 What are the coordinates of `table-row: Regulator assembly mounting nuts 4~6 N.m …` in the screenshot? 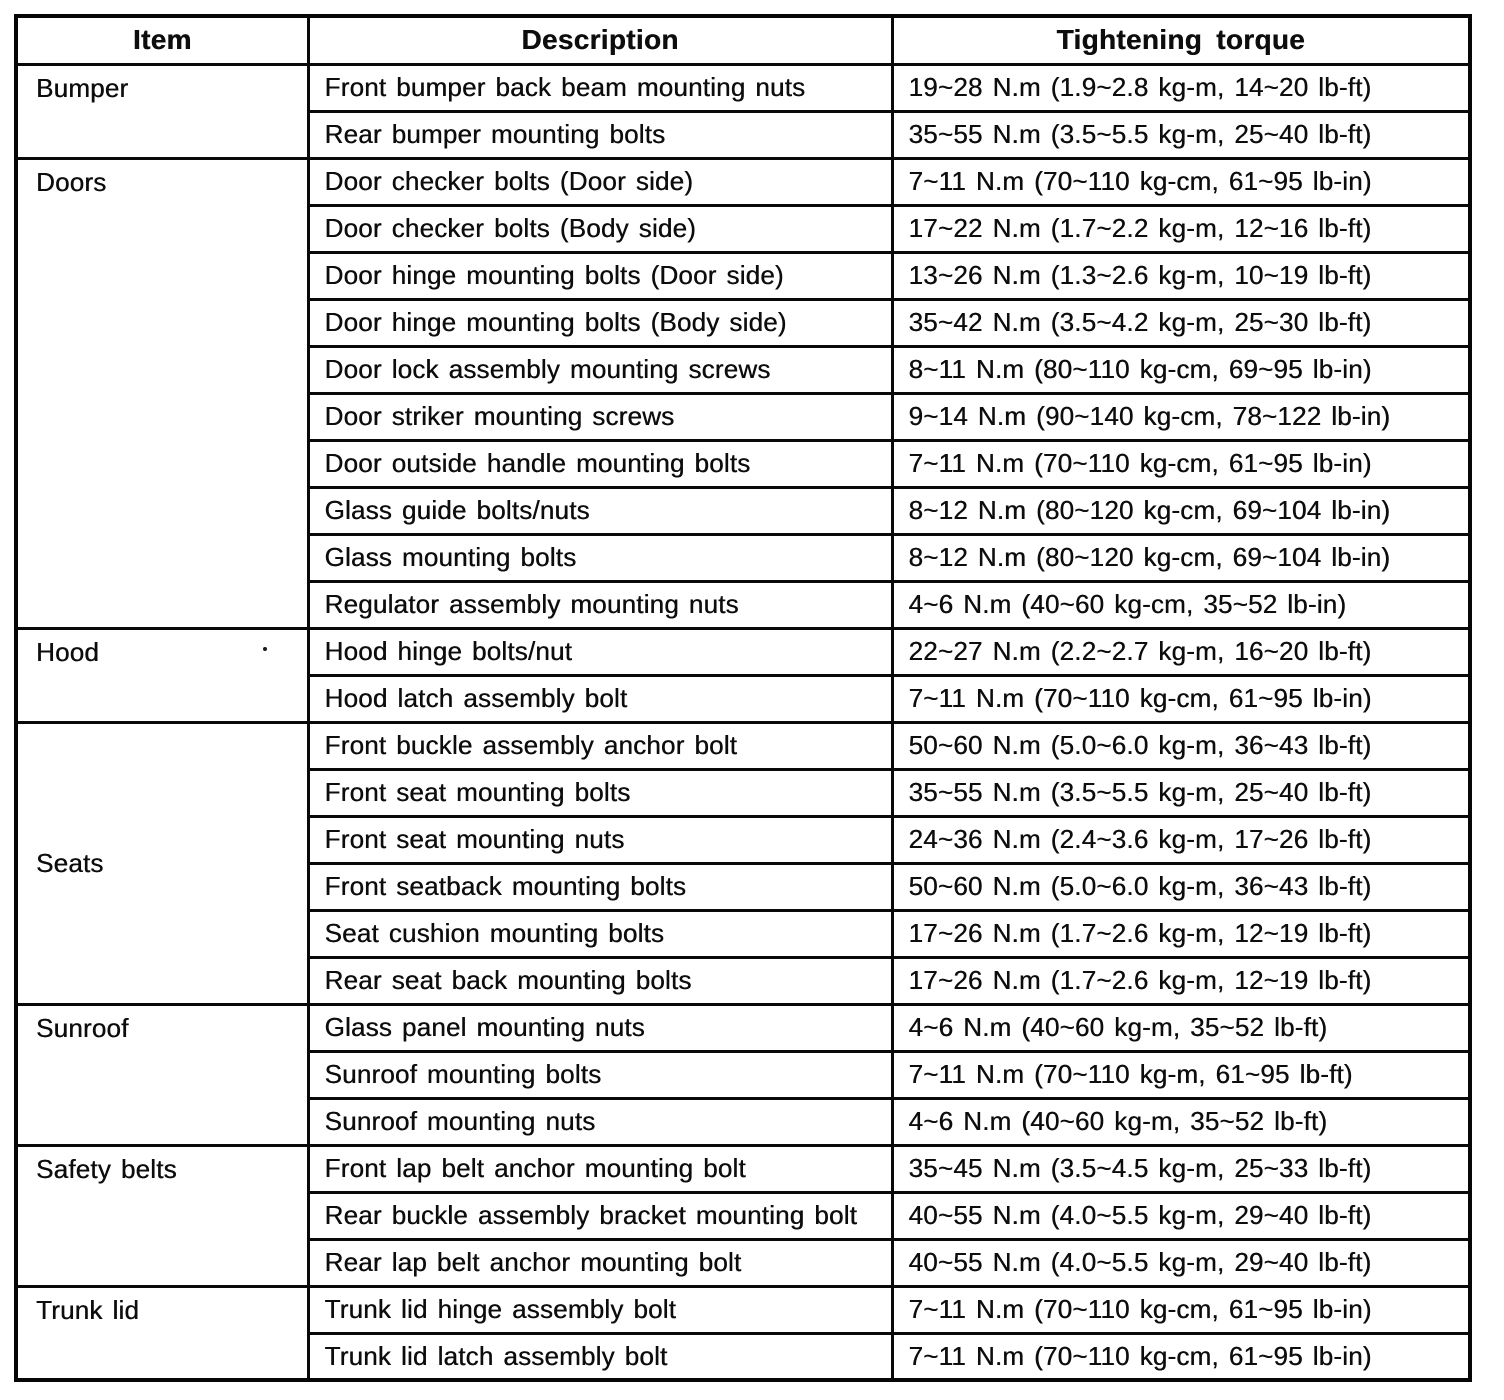 It's located at (744, 604).